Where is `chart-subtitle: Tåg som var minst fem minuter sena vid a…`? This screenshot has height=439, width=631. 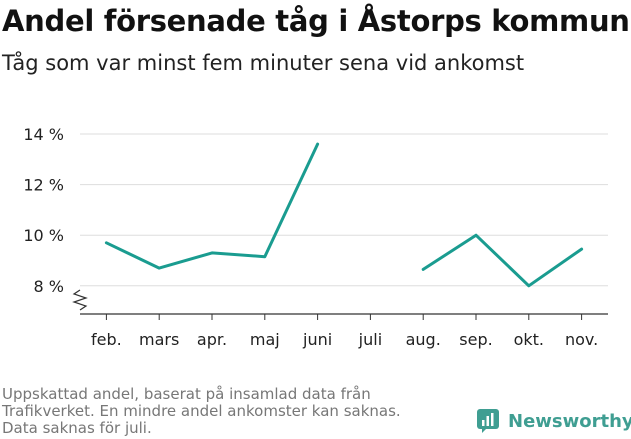
chart-subtitle: Tåg som var minst fem minuter sena vid a… is located at coordinates (263, 63).